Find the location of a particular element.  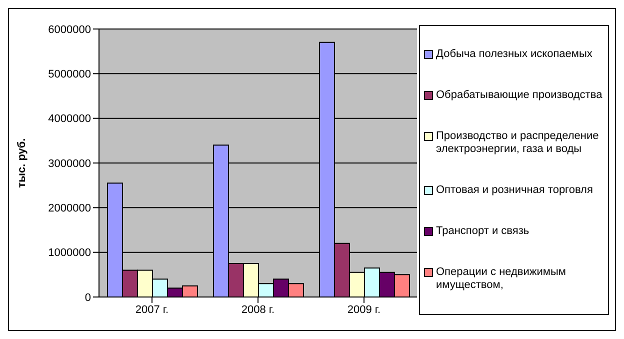

y-tick-label: 3000000 is located at coordinates (69, 164).